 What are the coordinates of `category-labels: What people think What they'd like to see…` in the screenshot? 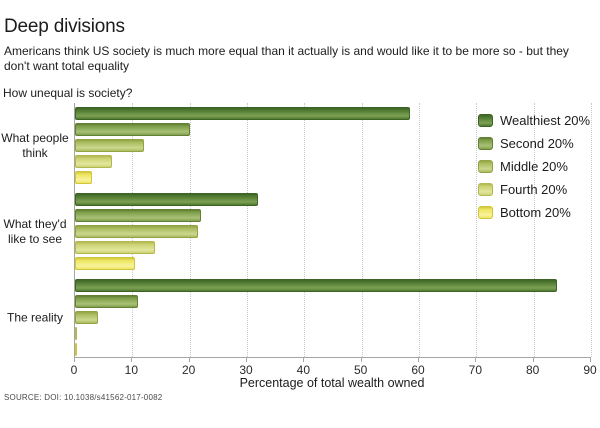 It's located at (35, 230).